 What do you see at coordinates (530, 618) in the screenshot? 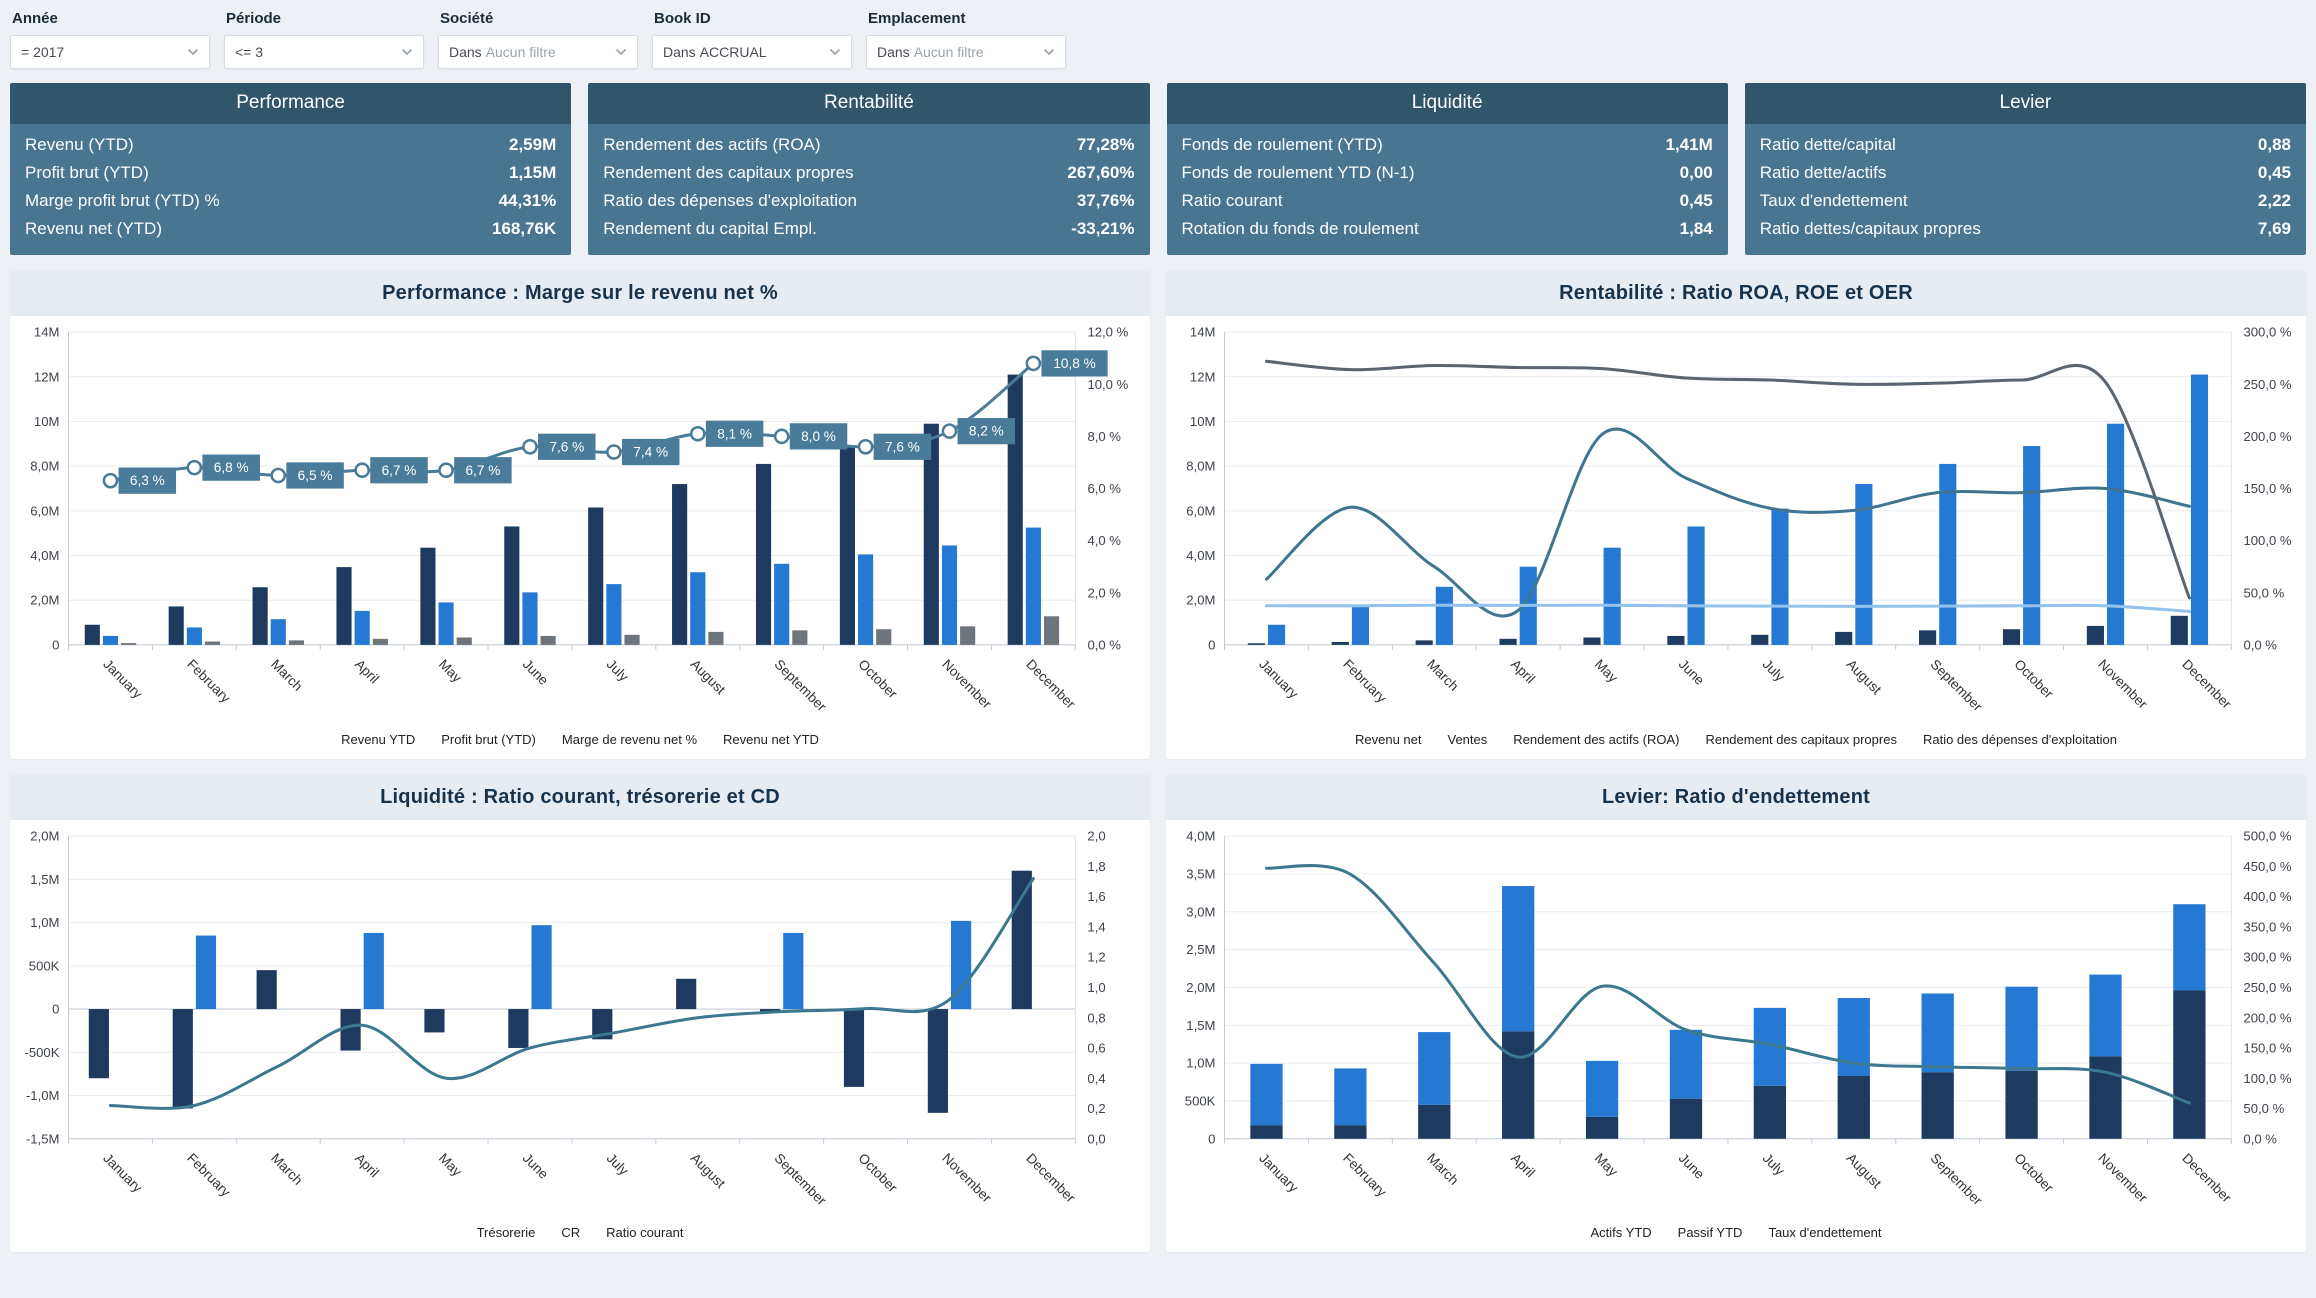
I see `bar-Profit brut (YTD)-June` at bounding box center [530, 618].